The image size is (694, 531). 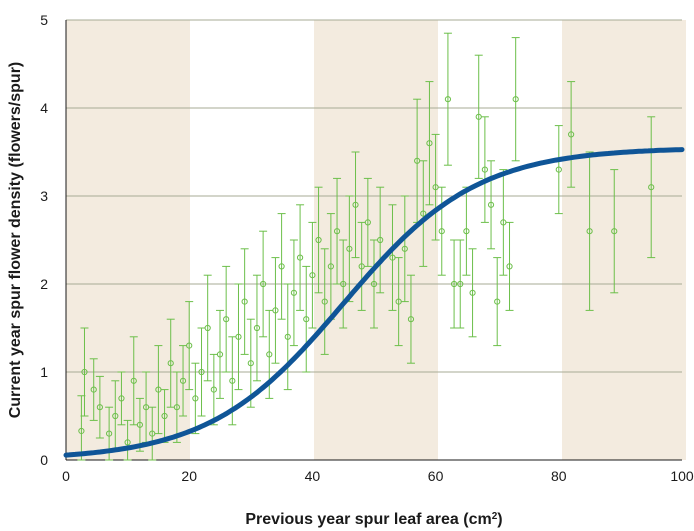 I want to click on y-tick-label: 2, so click(x=44, y=284).